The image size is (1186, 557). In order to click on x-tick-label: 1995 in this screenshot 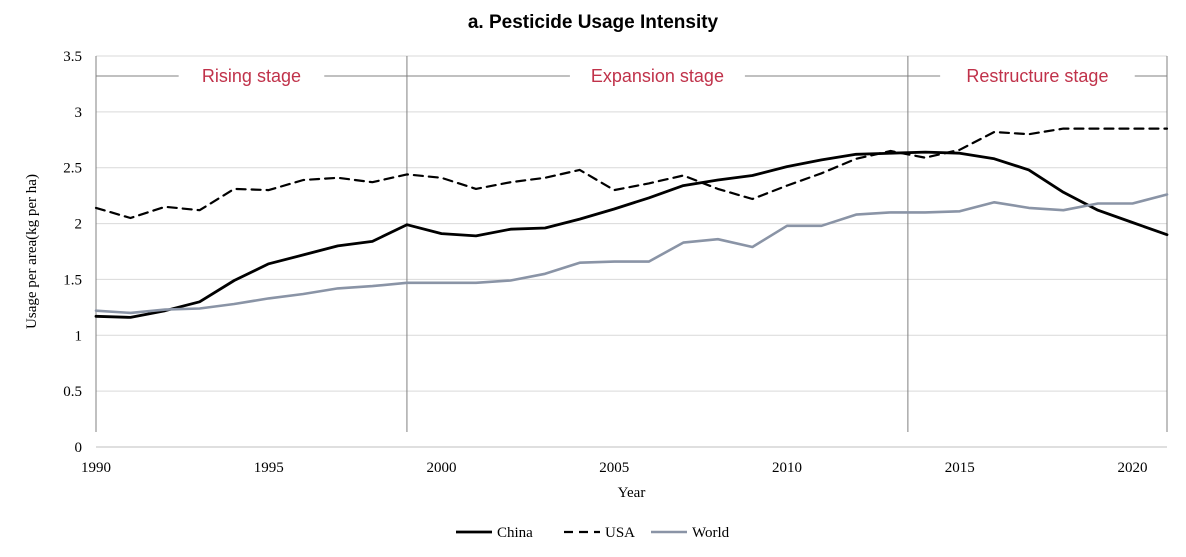, I will do `click(269, 468)`.